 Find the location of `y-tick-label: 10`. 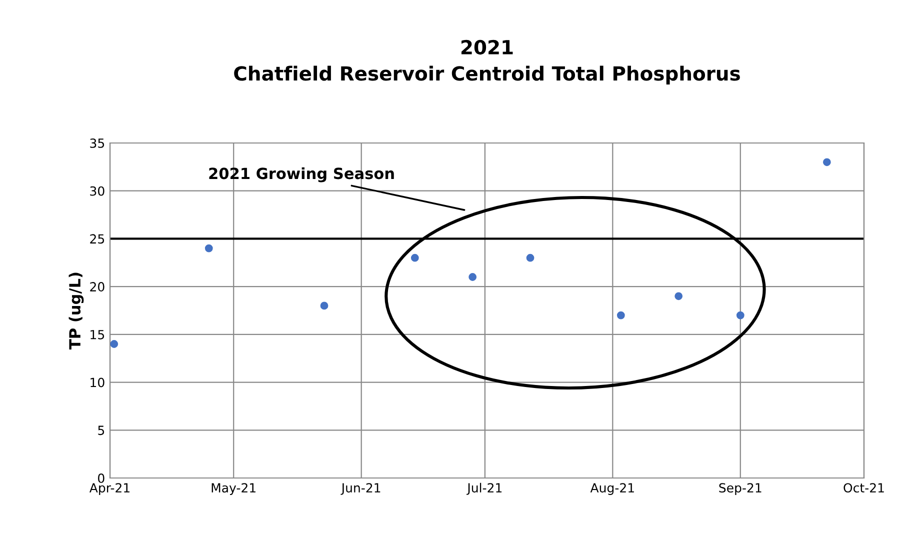

y-tick-label: 10 is located at coordinates (97, 383).